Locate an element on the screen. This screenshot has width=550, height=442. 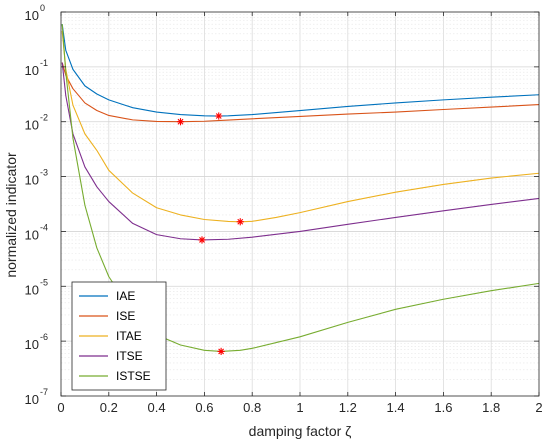
legend-label: ISE is located at coordinates (125, 316).